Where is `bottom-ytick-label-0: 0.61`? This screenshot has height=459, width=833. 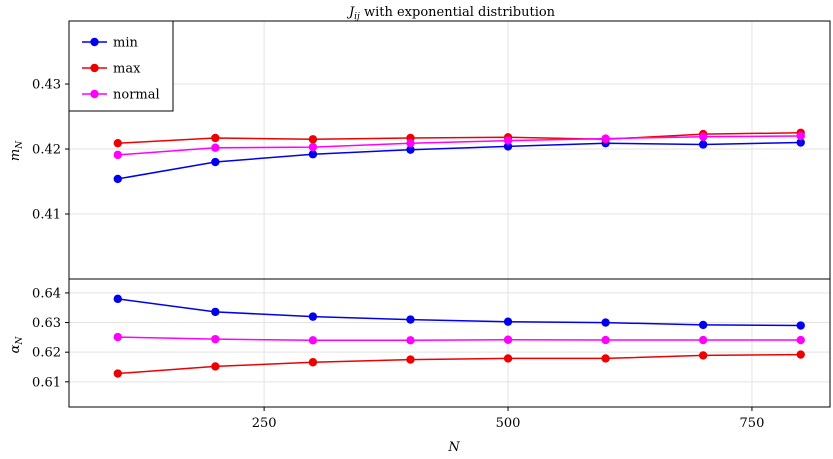
bottom-ytick-label-0: 0.61 is located at coordinates (46, 382).